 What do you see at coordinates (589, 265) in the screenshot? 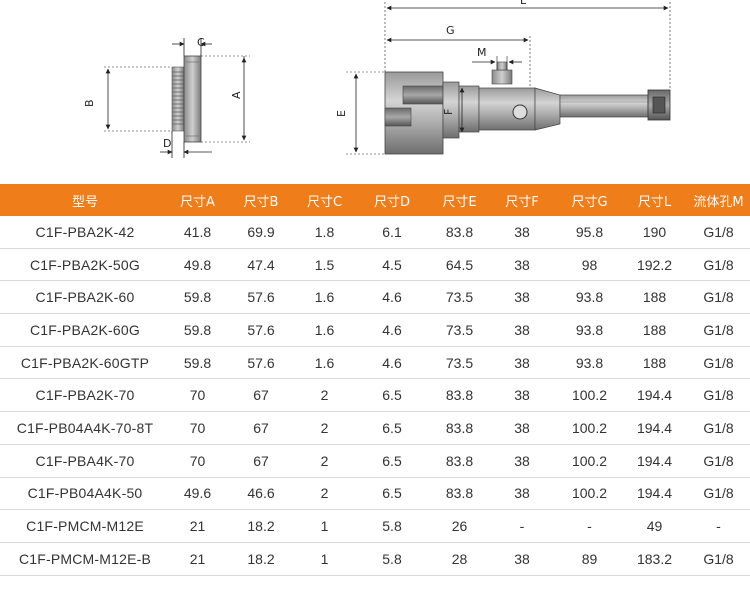
I see `cell-g: 98` at bounding box center [589, 265].